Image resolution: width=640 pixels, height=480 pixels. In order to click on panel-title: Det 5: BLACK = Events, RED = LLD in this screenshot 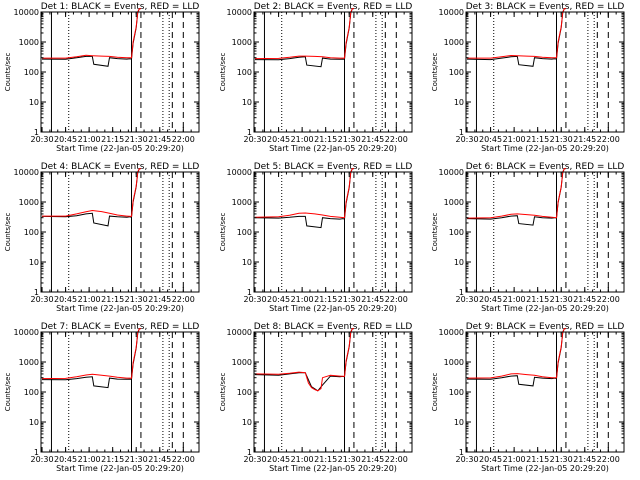, I will do `click(333, 167)`.